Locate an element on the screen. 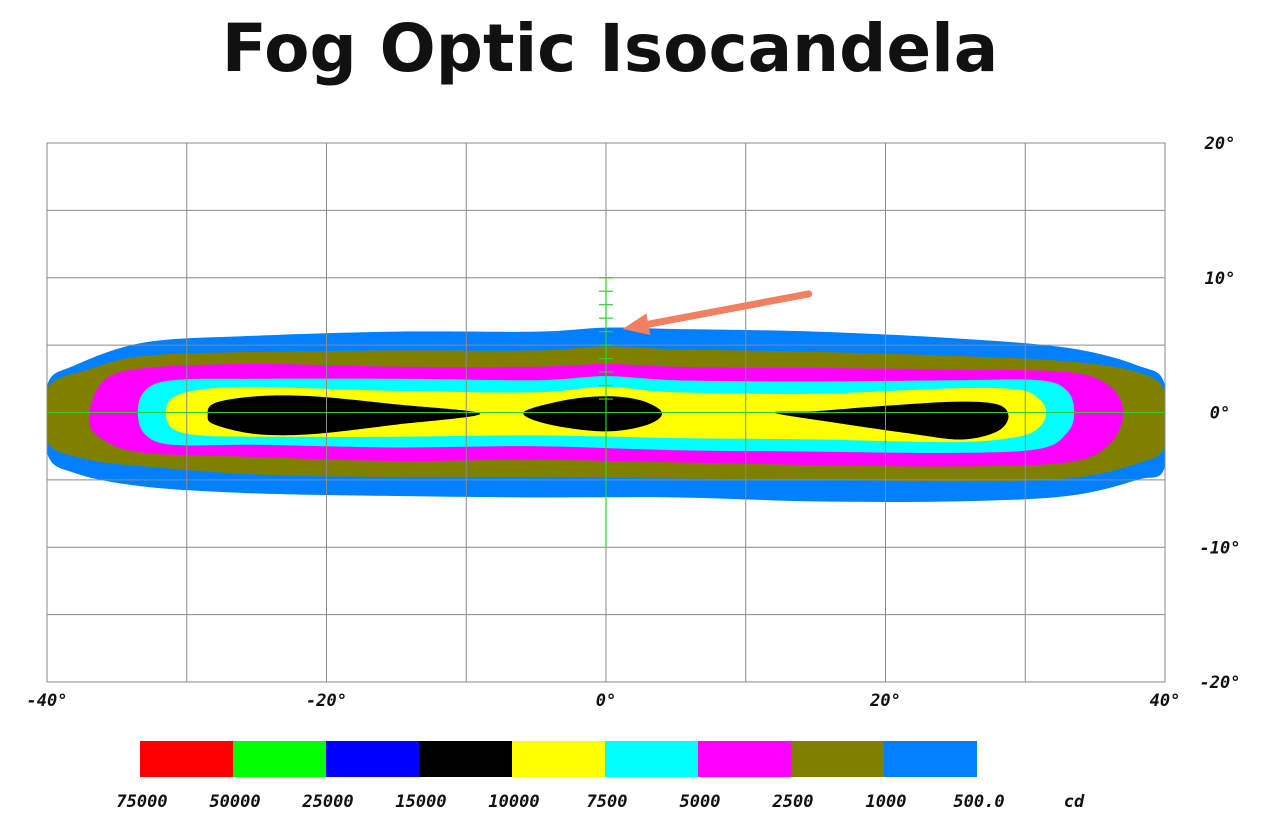 The width and height of the screenshot is (1279, 829). legend-label: 50000 is located at coordinates (234, 802).